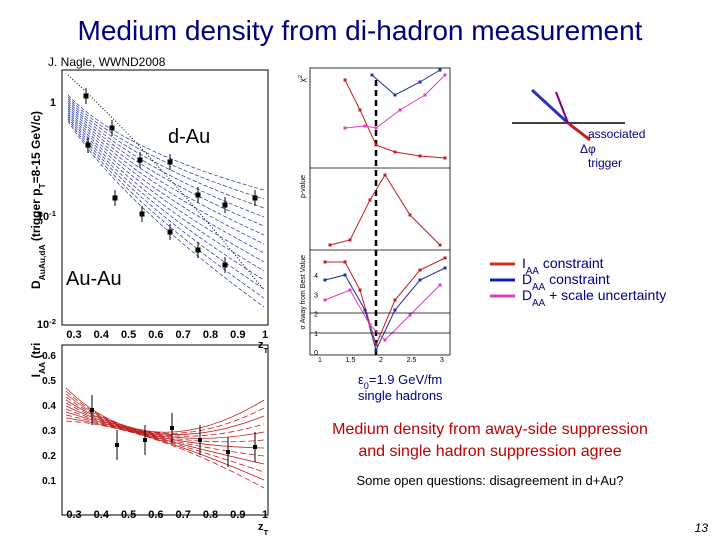 This screenshot has height=540, width=720. Describe the element at coordinates (52, 321) in the screenshot. I see `text-part: -2` at that location.